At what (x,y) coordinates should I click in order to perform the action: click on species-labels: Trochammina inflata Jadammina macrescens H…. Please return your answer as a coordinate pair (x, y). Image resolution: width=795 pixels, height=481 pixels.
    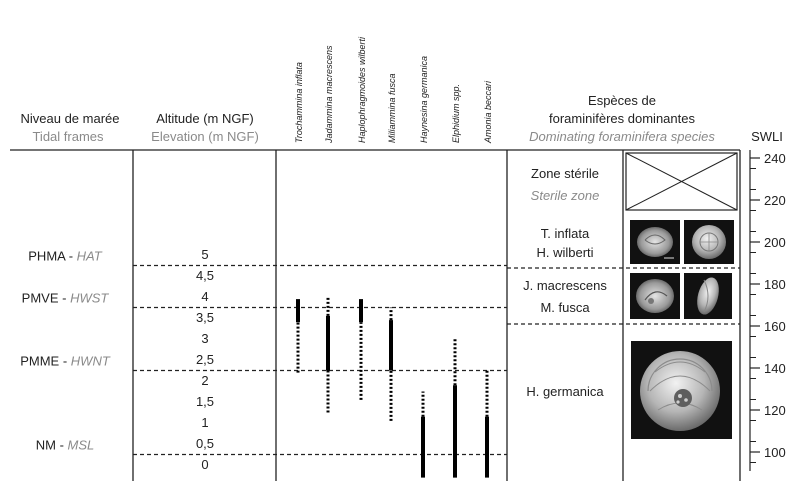
    Looking at the image, I should click on (393, 90).